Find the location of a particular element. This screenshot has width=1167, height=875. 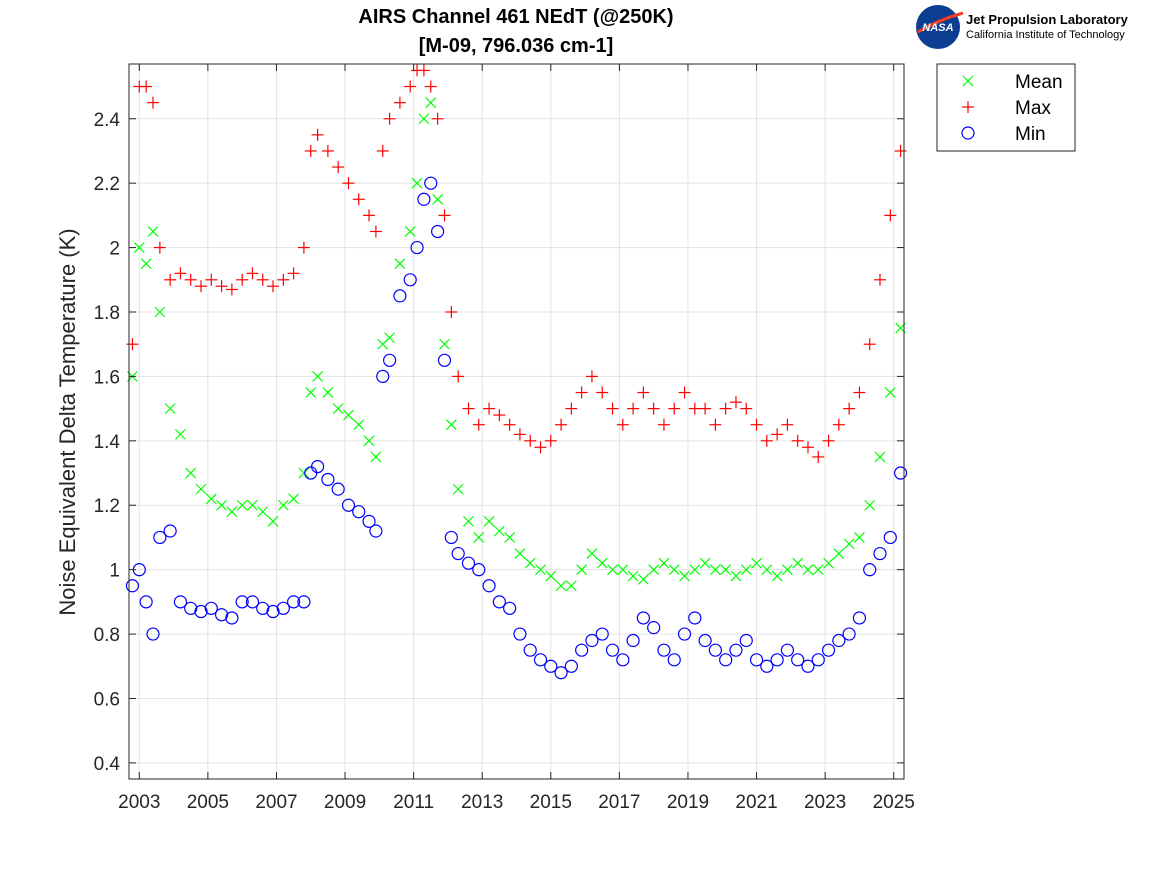

legend-box is located at coordinates (1006, 107).